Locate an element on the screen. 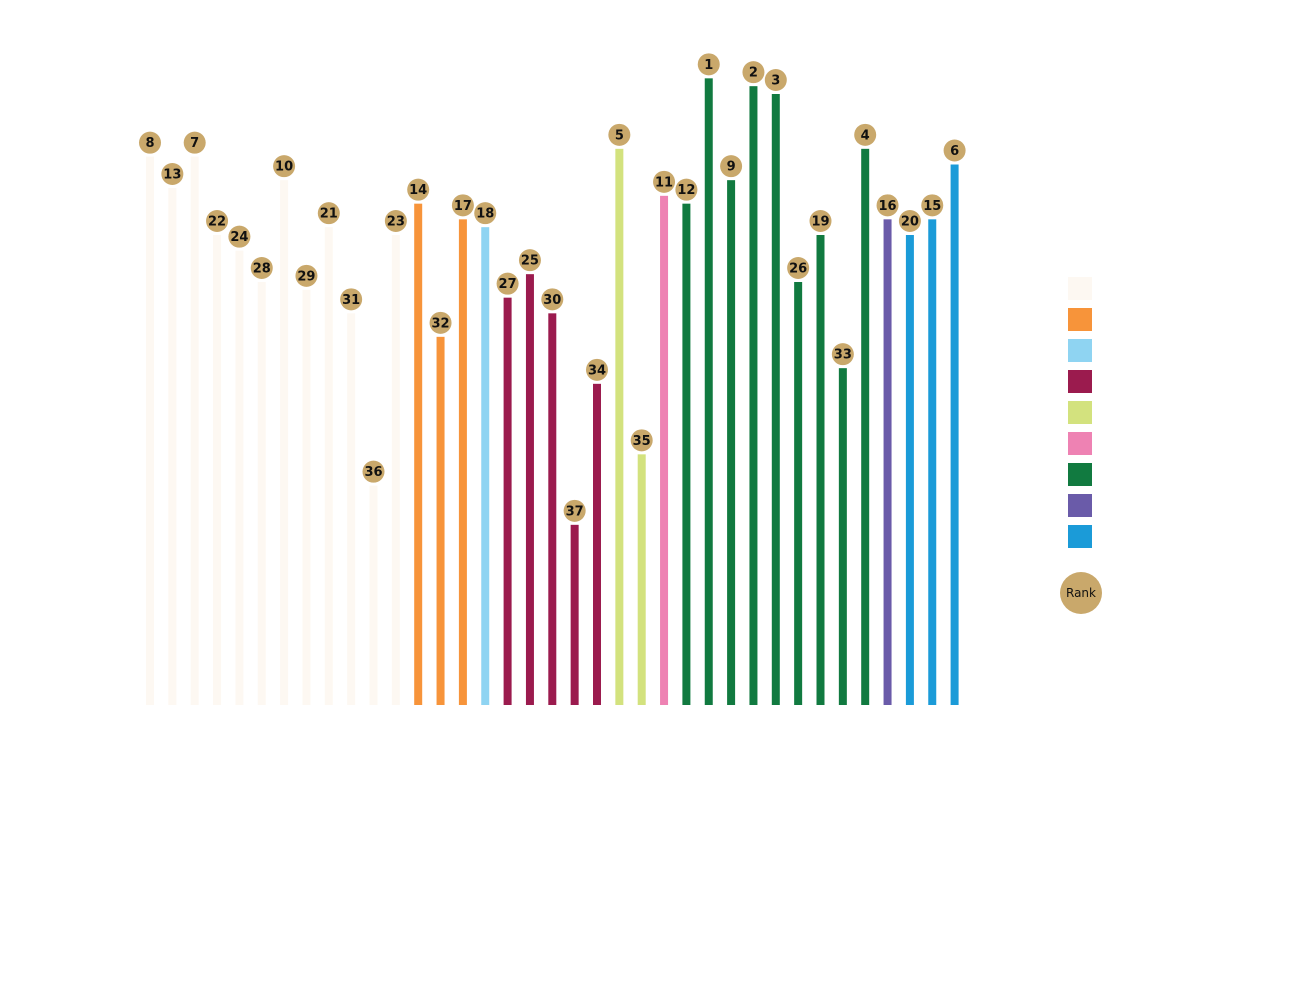  rank-marker: 6 is located at coordinates (954, 150).